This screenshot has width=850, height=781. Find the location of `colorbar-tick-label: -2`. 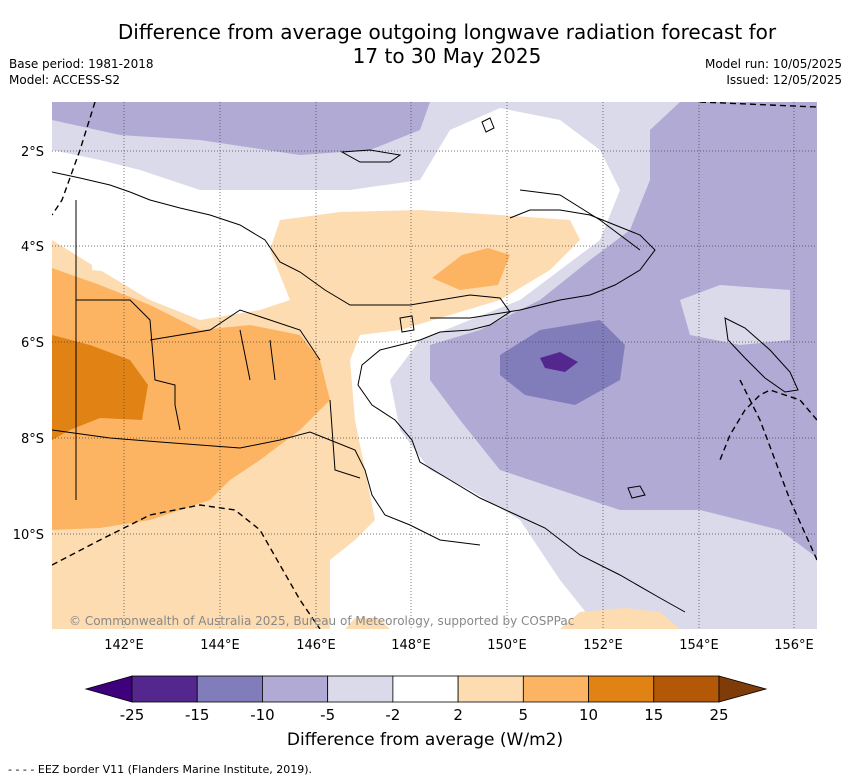

colorbar-tick-label: -2 is located at coordinates (392, 715).